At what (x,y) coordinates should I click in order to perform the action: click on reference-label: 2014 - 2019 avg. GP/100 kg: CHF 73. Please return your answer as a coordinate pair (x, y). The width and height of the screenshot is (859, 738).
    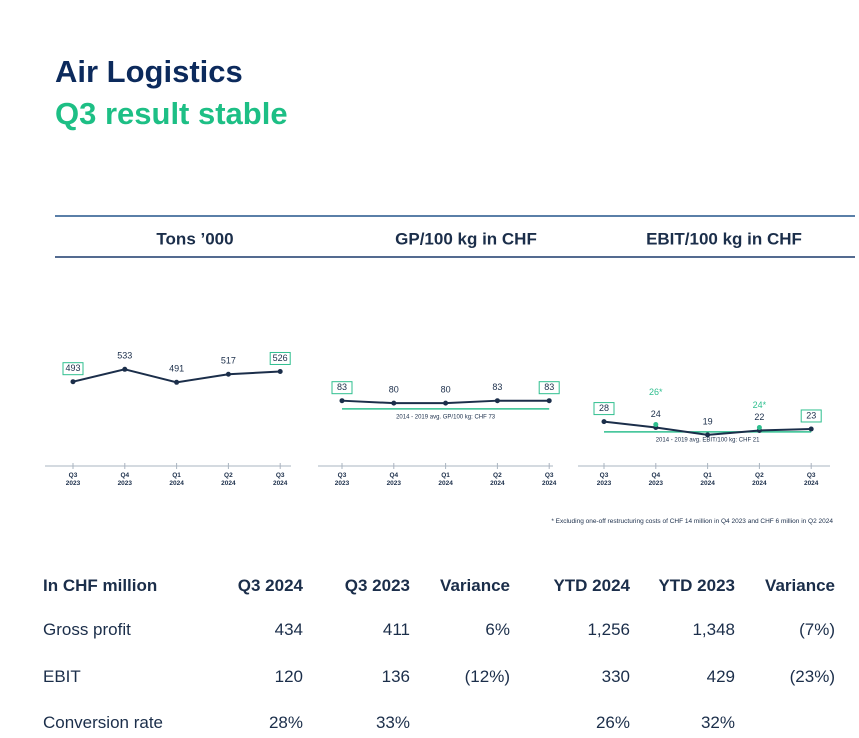
    Looking at the image, I should click on (446, 417).